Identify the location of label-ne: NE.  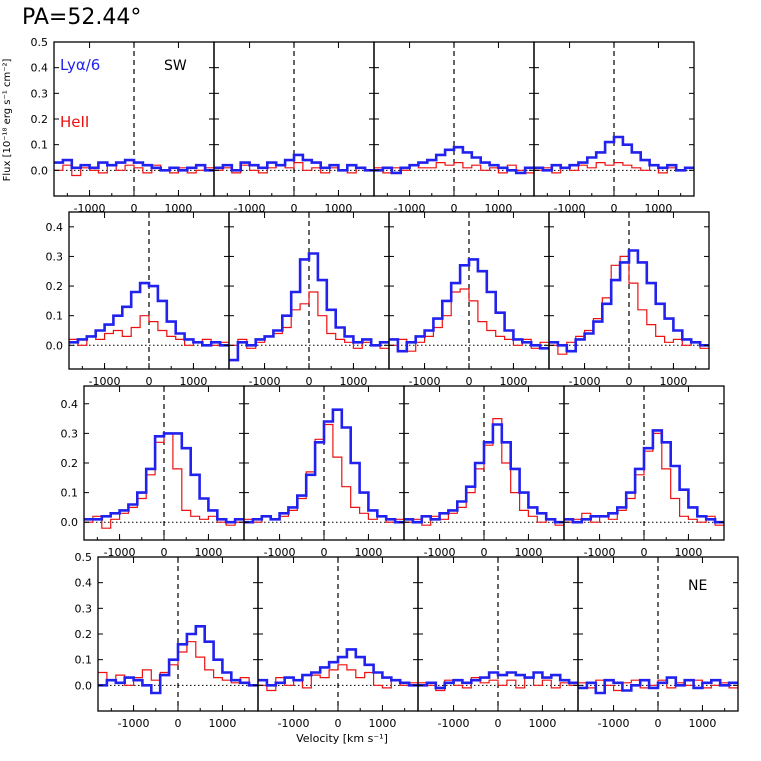
(697, 586).